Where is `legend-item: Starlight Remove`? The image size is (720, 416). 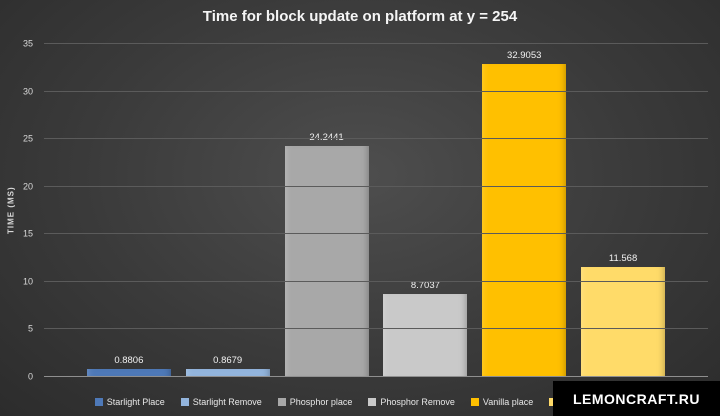
legend-item: Starlight Remove is located at coordinates (221, 402).